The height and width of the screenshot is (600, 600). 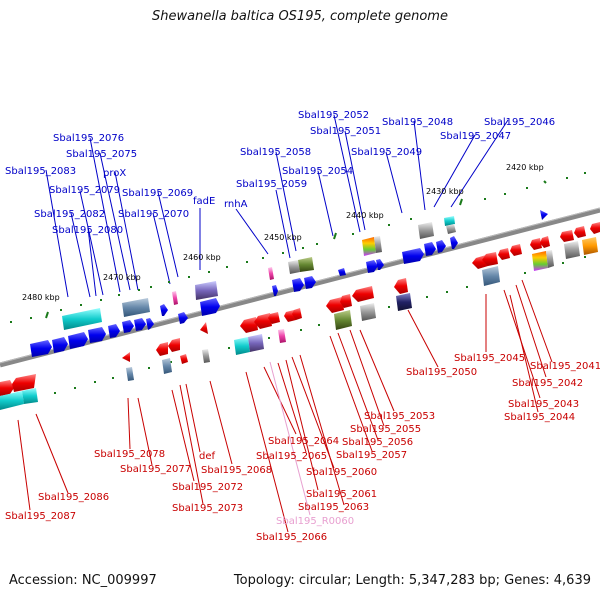 What do you see at coordinates (129, 454) in the screenshot?
I see `bottom-gene-label: Sbal195_2078` at bounding box center [129, 454].